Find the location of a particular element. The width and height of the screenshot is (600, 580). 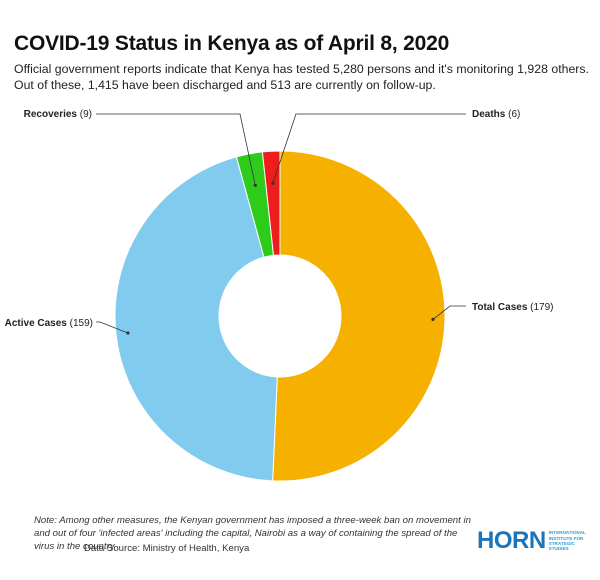

logo-wordmark: HORN is located at coordinates (511, 540).